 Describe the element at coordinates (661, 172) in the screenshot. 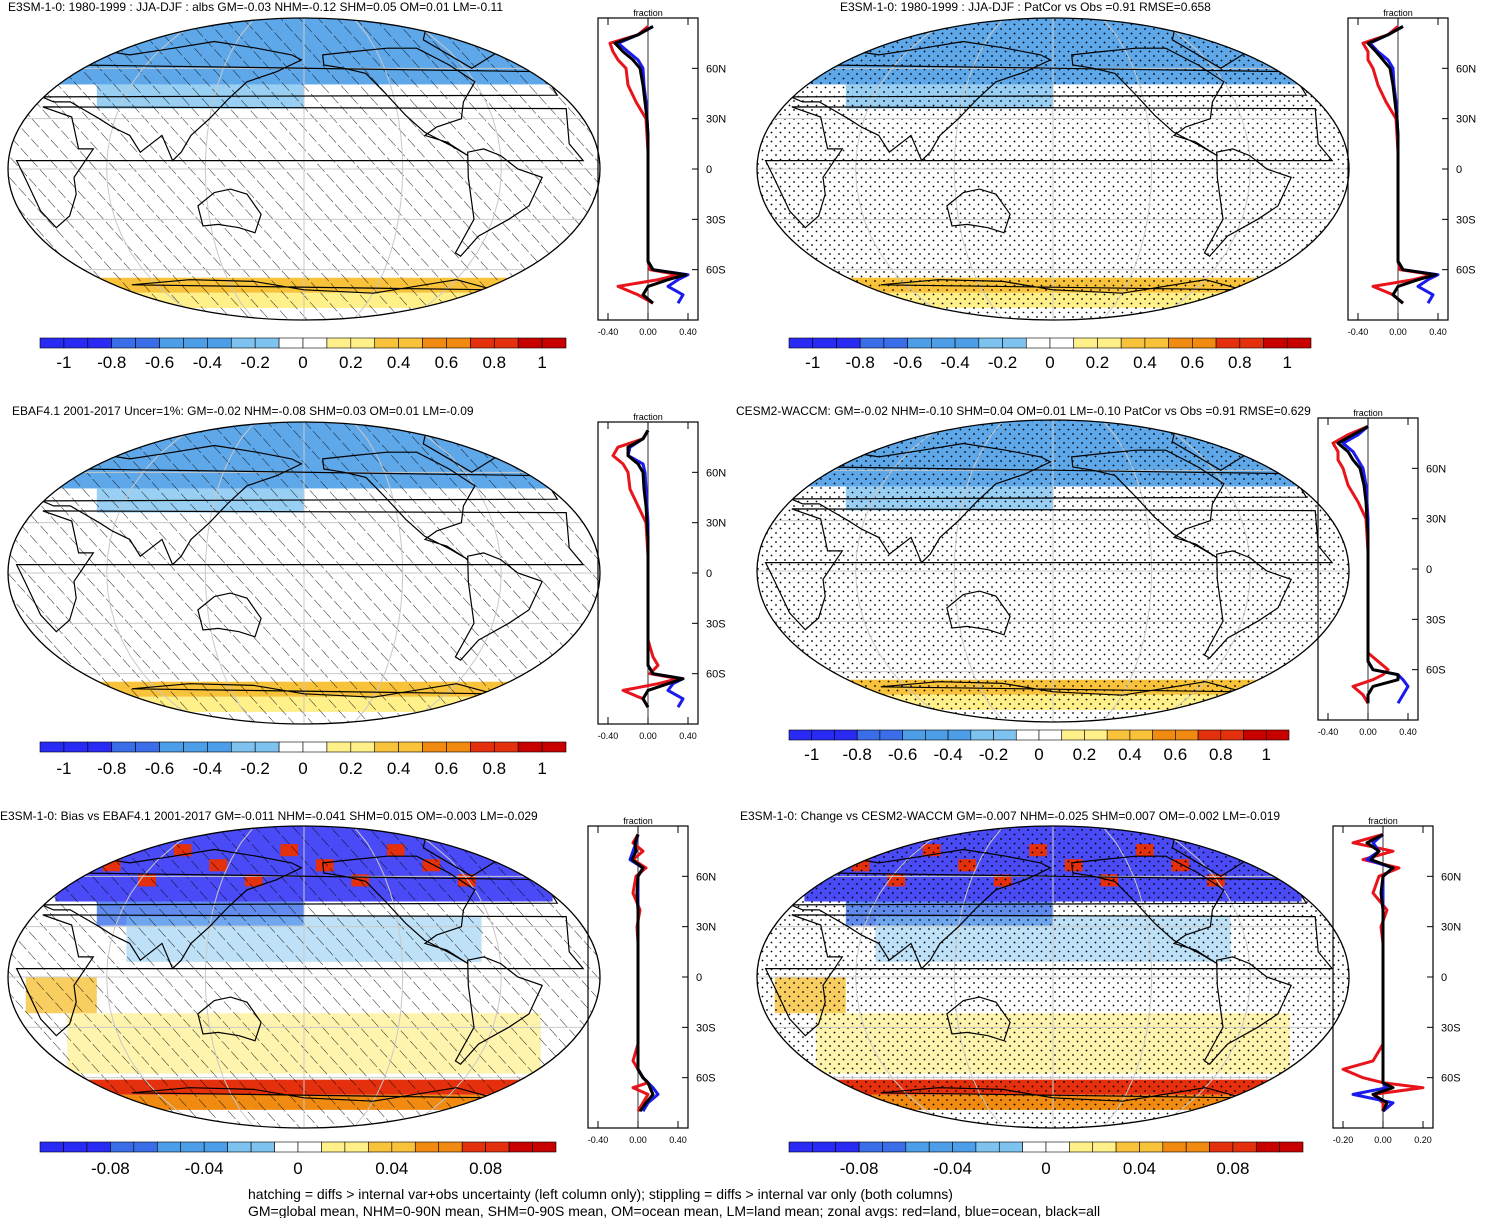

I see `zonal-plot-1: fraction -0.40 0.00 0.40 60N 30N 0 30S 60S` at that location.